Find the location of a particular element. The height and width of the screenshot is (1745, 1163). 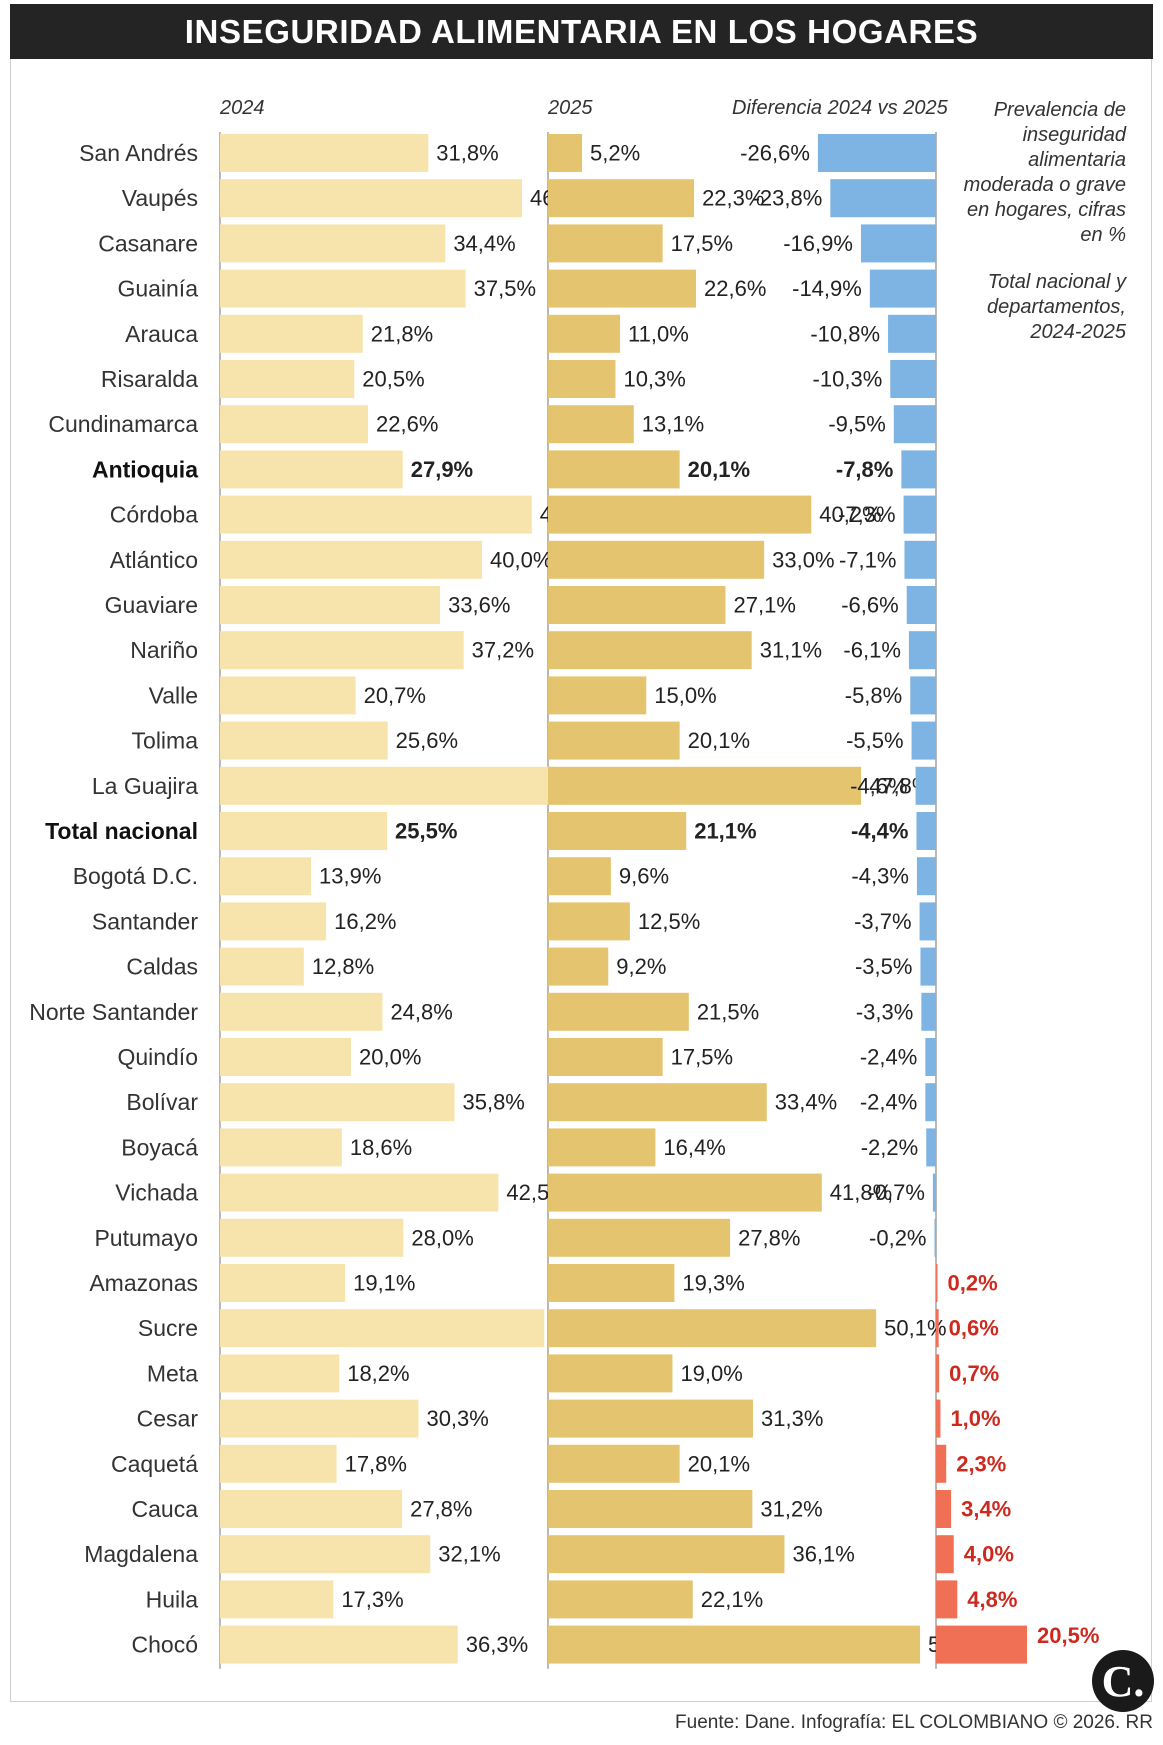

value-label-2024: 28,0% is located at coordinates (442, 1237).